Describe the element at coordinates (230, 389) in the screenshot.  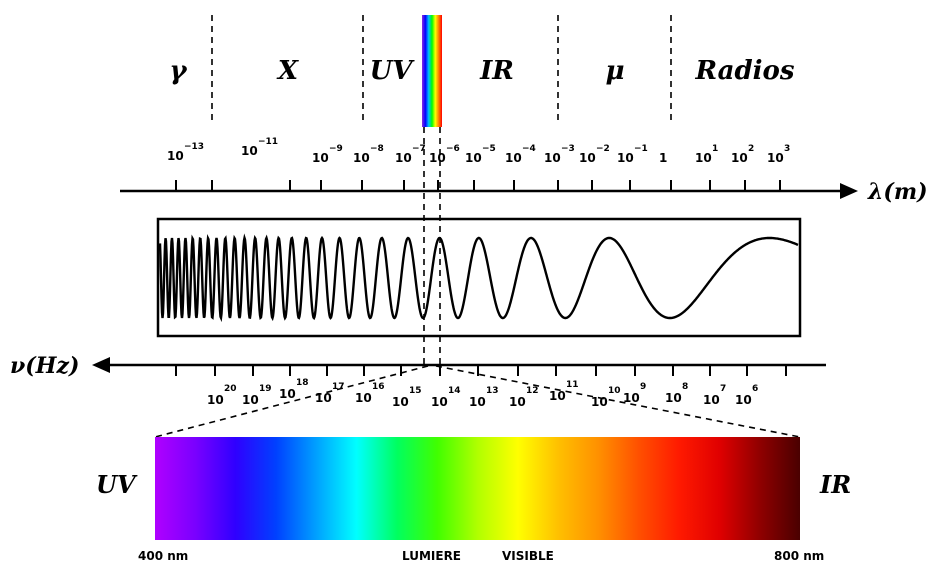
I see `frequency-tick-0-exponent: 20` at that location.